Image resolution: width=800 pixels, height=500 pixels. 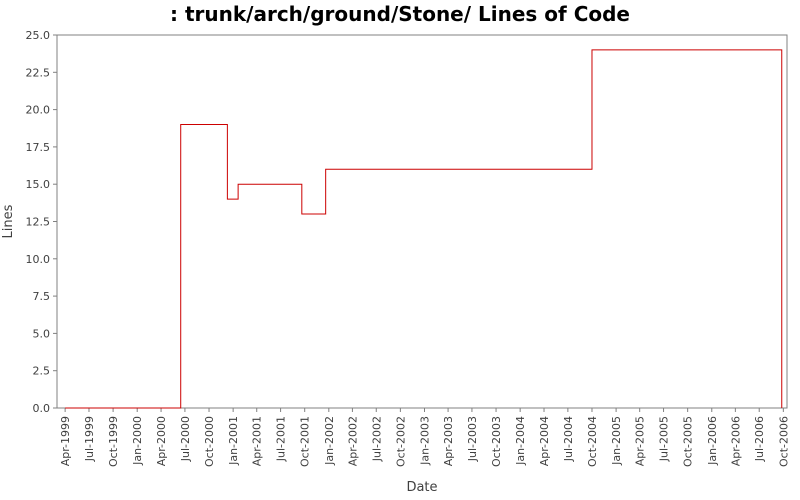 What do you see at coordinates (421, 487) in the screenshot?
I see `x-axis-label: Date` at bounding box center [421, 487].